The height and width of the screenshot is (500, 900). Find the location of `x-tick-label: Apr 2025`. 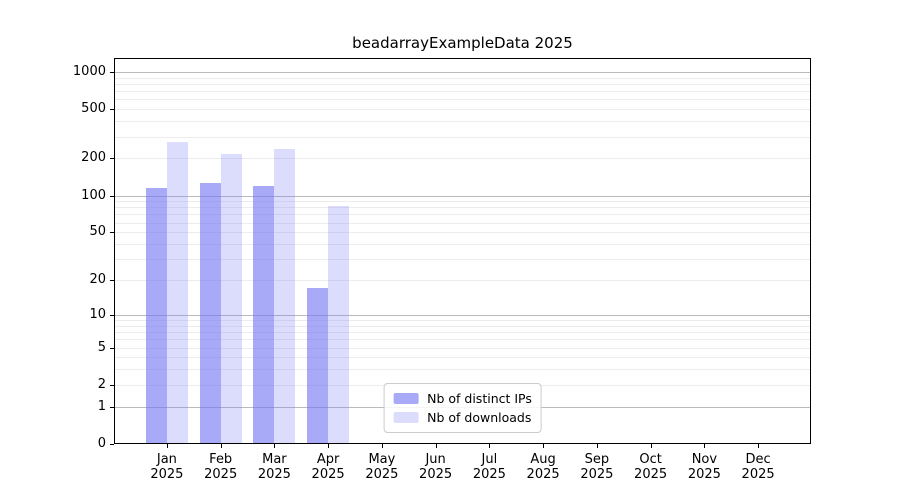

x-tick-label: Apr 2025 is located at coordinates (328, 467).